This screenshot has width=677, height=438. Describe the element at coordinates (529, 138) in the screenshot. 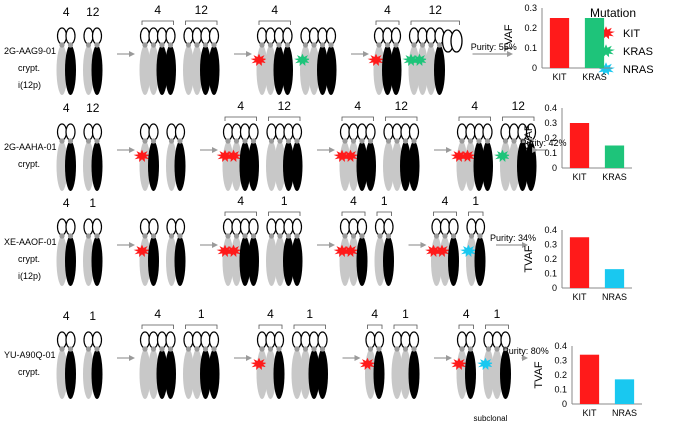

I see `y-axis-label: TVAF` at that location.